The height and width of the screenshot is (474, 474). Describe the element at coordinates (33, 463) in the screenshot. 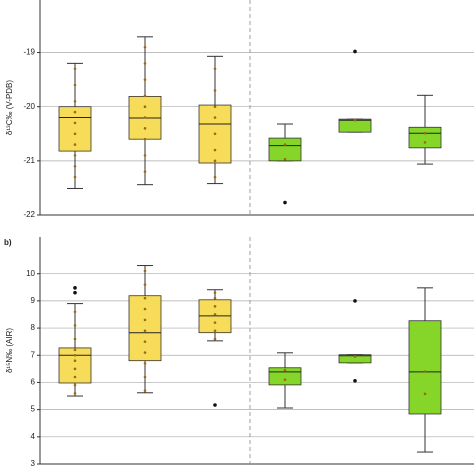

I see `y-tick-label: 3` at that location.